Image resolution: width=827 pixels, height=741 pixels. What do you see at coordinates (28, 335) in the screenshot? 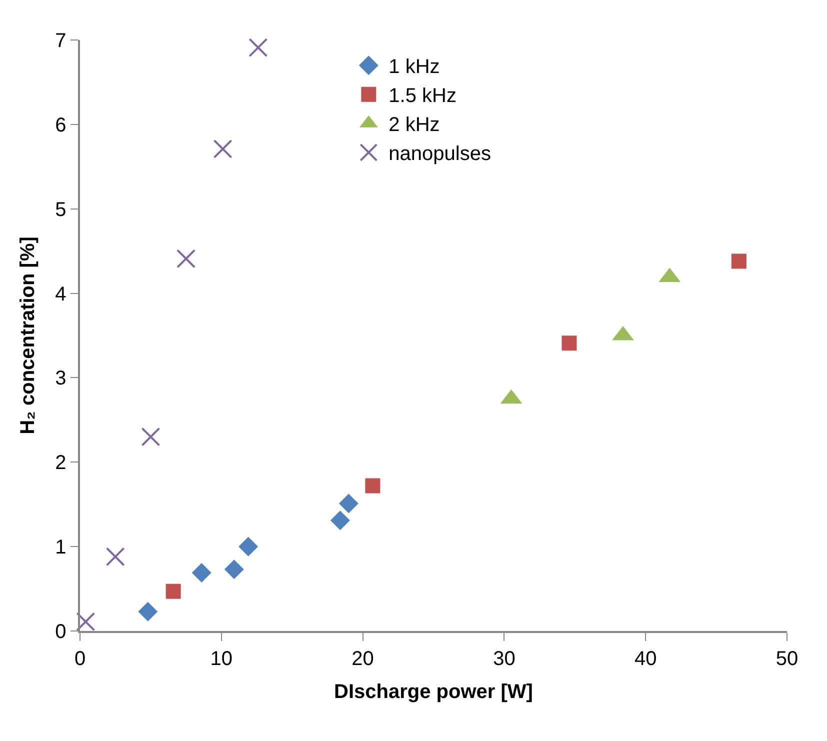
I see `y-axis-title: H₂ concentration [%]` at bounding box center [28, 335].